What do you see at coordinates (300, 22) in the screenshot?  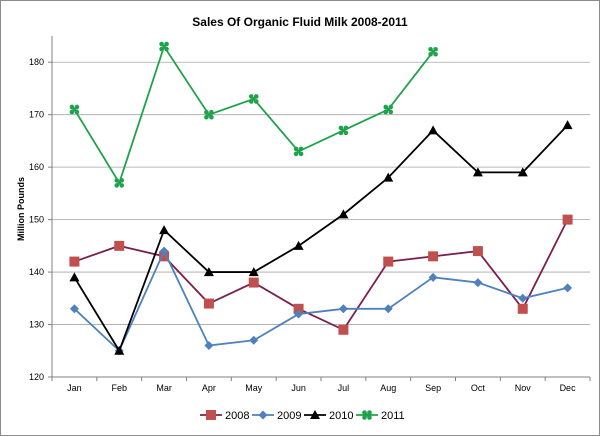 I see `chart-title: Sales Of Organic Fluid Milk 2008-2011` at bounding box center [300, 22].